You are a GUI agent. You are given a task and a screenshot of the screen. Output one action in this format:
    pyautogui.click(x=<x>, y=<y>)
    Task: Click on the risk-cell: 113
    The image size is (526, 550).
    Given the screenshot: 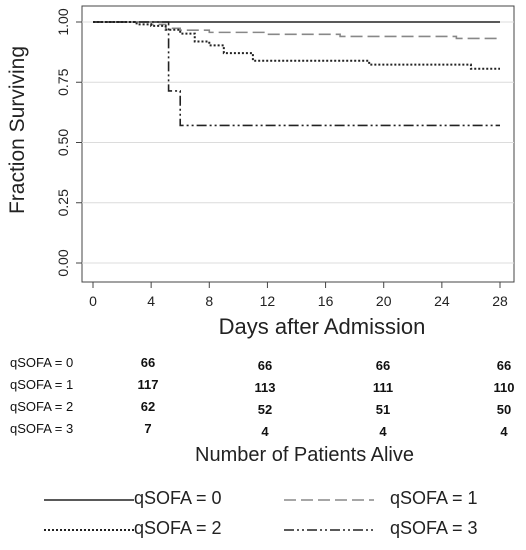 What is the action you would take?
    pyautogui.click(x=265, y=387)
    